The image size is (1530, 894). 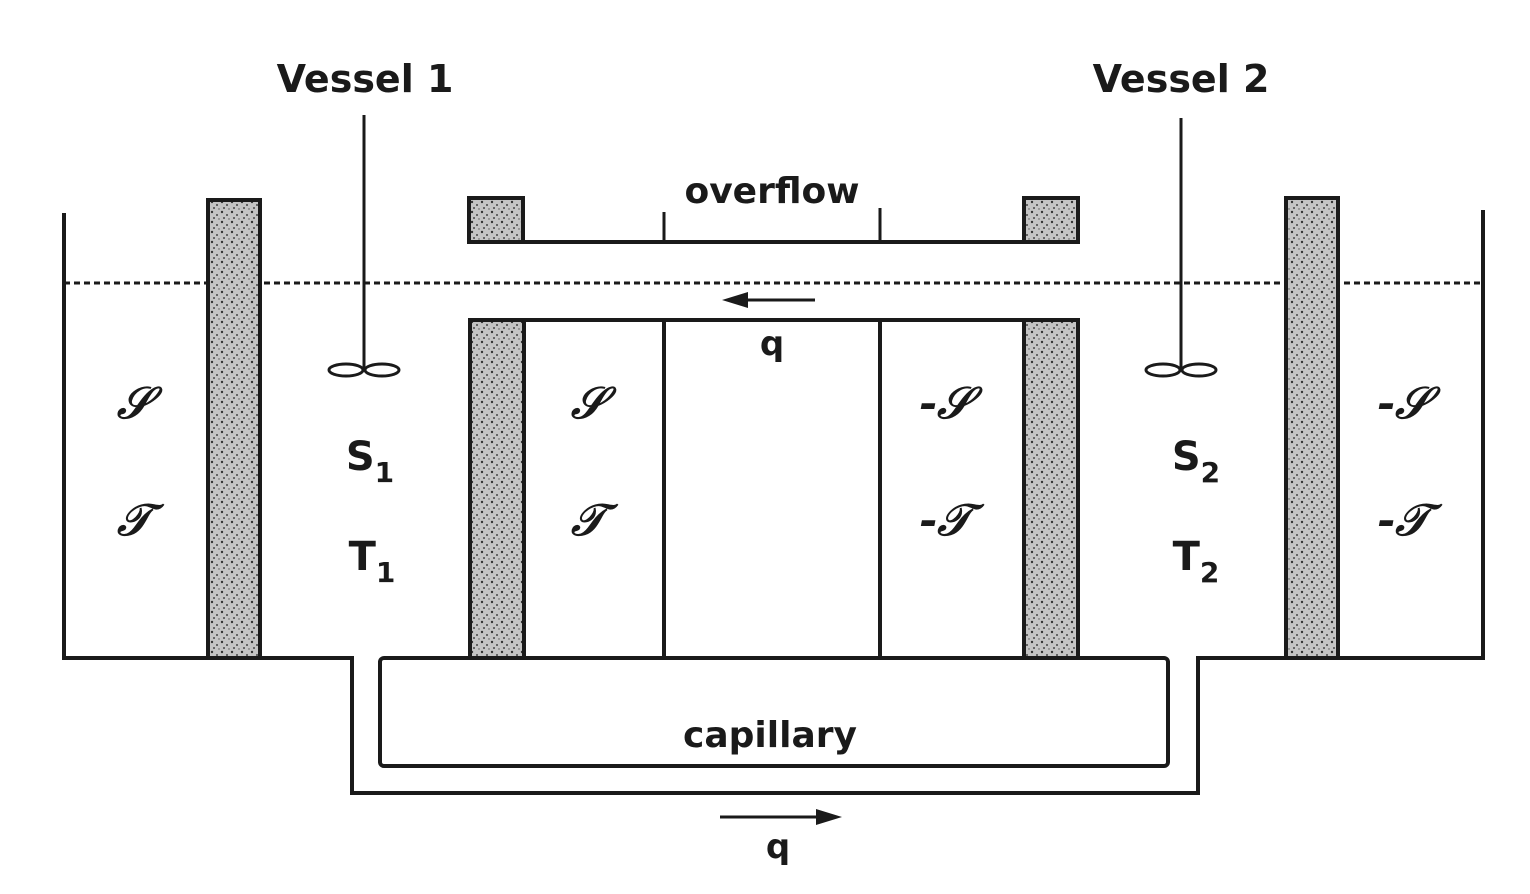 What do you see at coordinates (771, 191) in the screenshot?
I see `overflow-label: overflow` at bounding box center [771, 191].